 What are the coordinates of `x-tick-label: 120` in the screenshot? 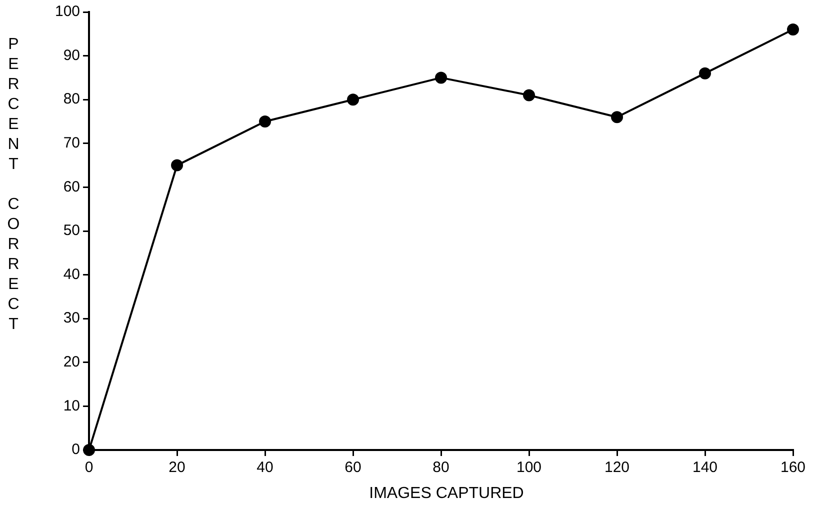 It's located at (617, 467).